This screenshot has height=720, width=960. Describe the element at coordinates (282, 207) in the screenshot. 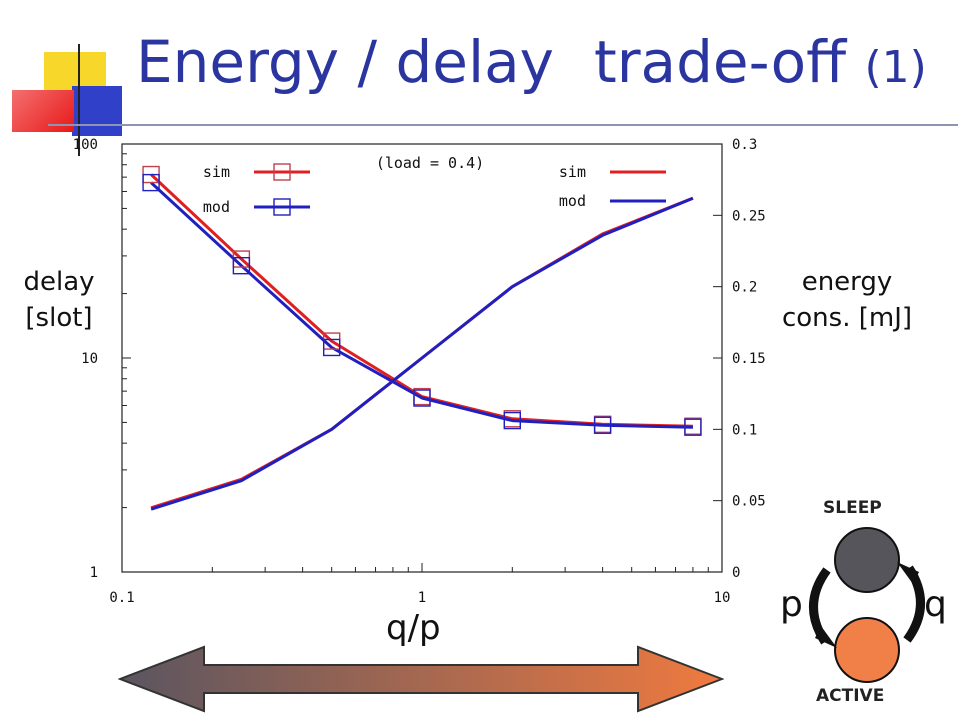

I see `legend-left-mod-marker` at that location.